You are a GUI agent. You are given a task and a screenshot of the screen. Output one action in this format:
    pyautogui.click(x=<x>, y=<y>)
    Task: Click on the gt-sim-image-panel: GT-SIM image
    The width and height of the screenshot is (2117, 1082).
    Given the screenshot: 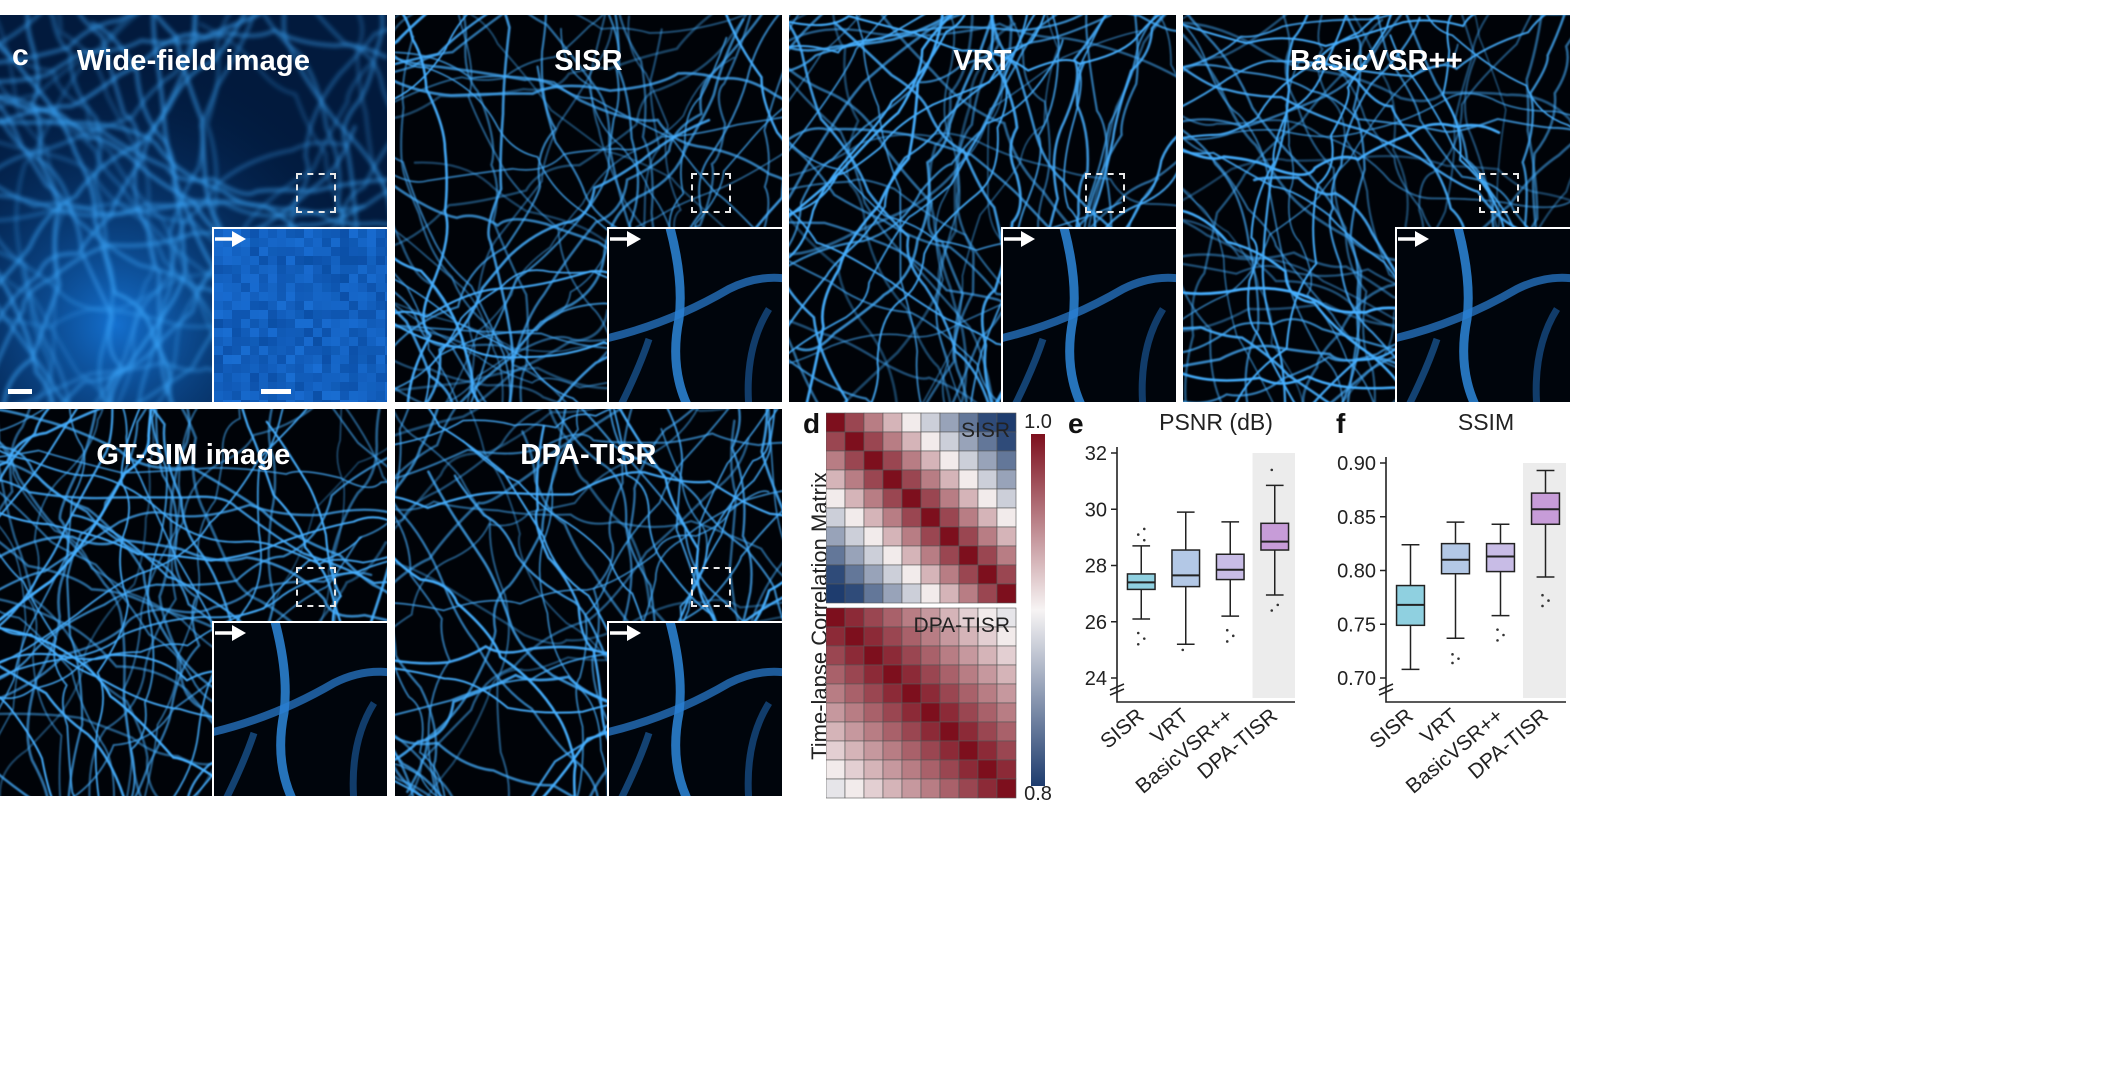 What is the action you would take?
    pyautogui.click(x=193, y=602)
    